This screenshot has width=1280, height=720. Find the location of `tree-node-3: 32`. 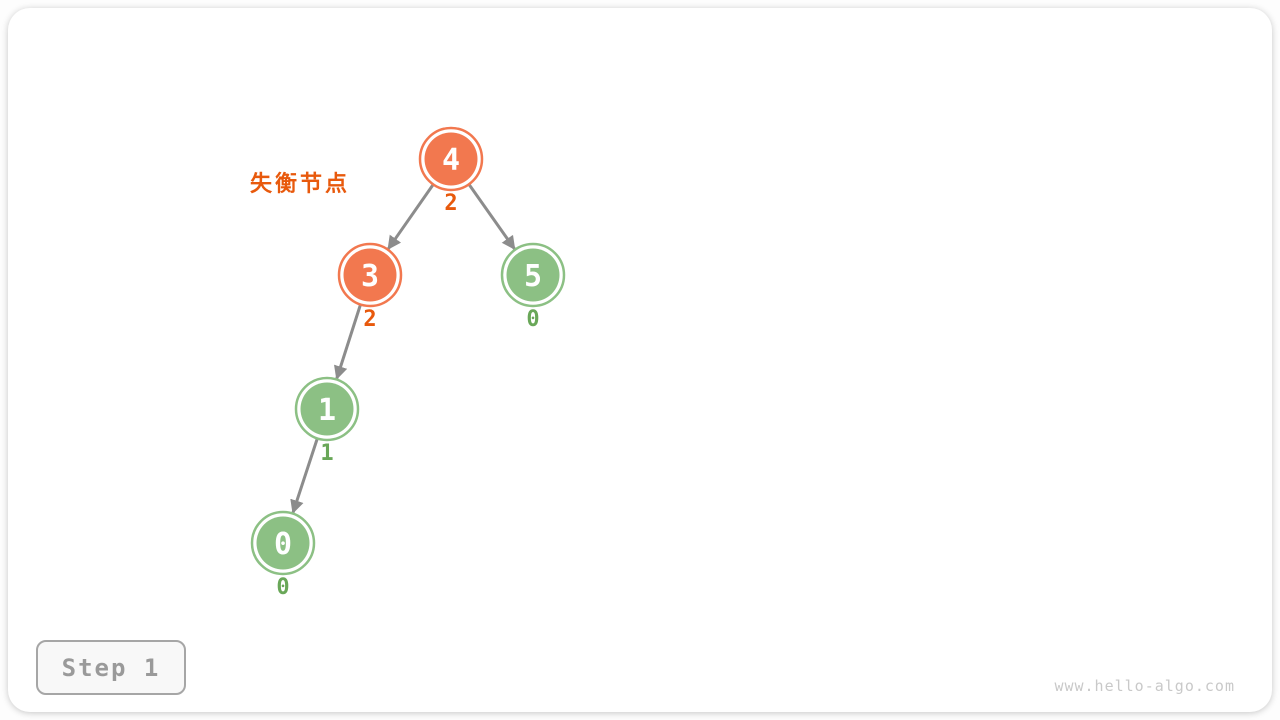

tree-node-3: 32 is located at coordinates (370, 287).